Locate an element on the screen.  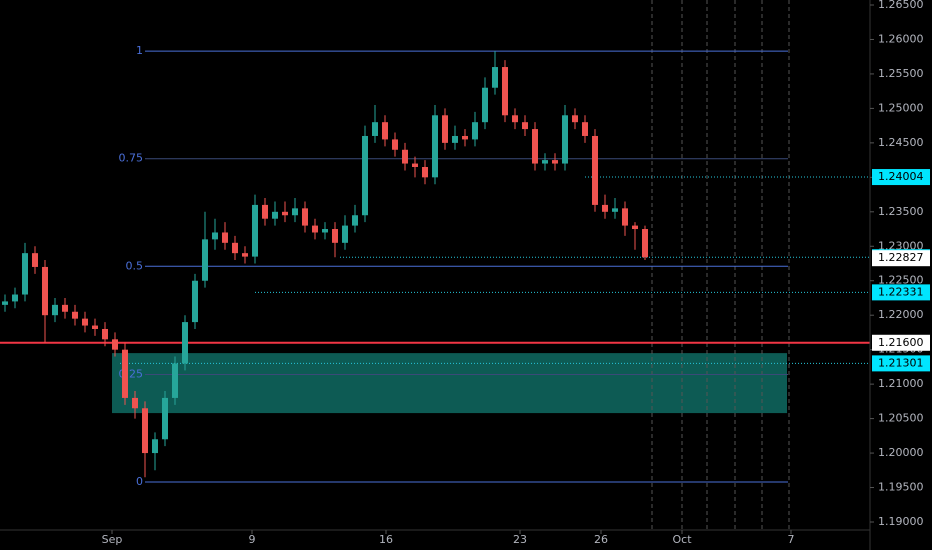
y-tick-label: 1.19500 is located at coordinates (901, 487).